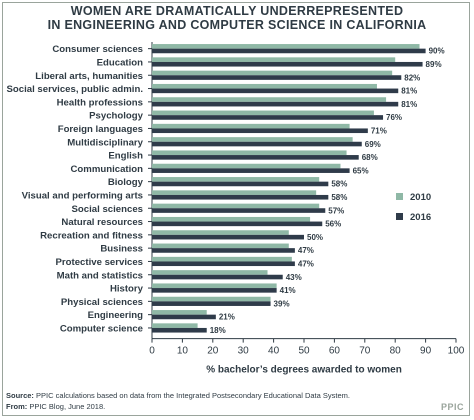 The height and width of the screenshot is (420, 474). Describe the element at coordinates (213, 351) in the screenshot. I see `x-tick-label: 20` at that location.